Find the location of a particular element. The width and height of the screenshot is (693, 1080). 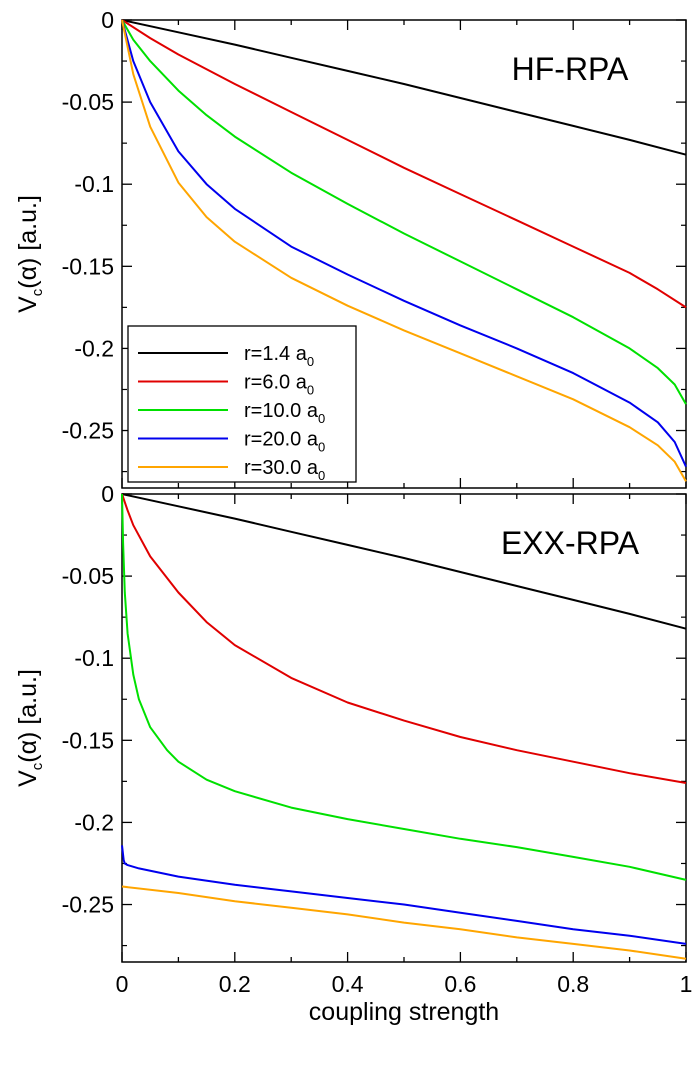

panel-title: HF-RPA is located at coordinates (570, 69).